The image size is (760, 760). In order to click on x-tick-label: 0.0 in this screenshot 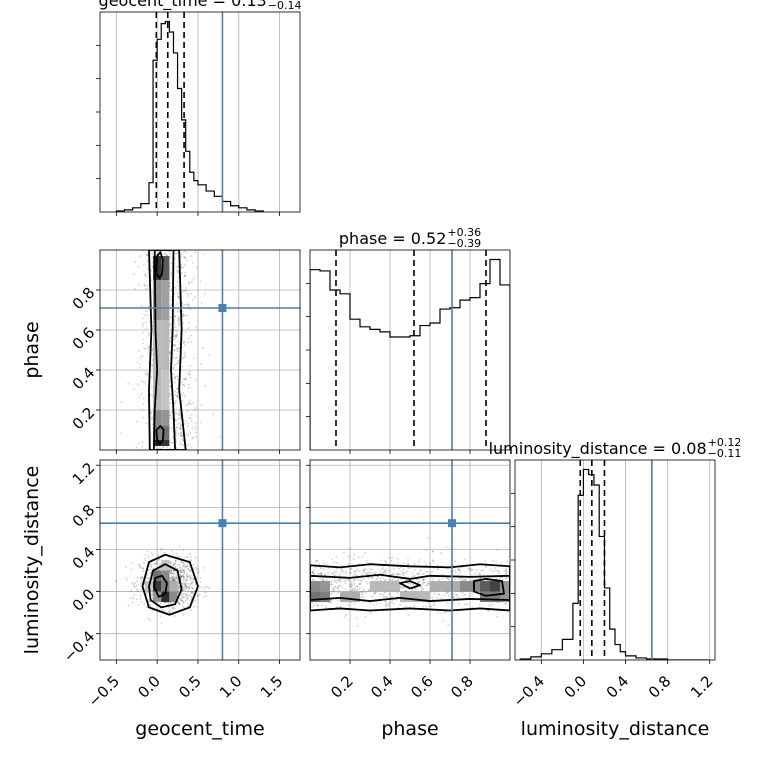, I will do `click(149, 687)`.